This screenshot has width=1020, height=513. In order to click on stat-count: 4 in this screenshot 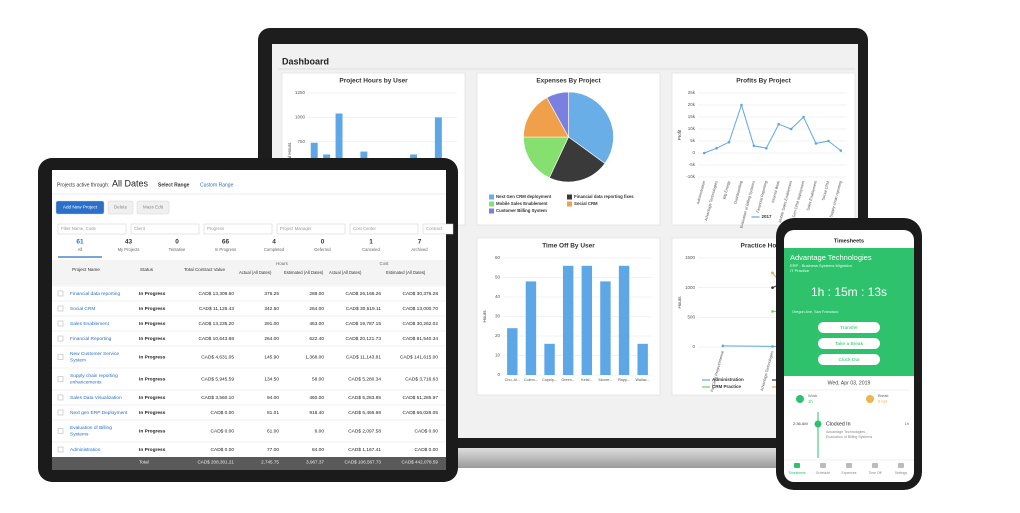, I will do `click(274, 242)`.